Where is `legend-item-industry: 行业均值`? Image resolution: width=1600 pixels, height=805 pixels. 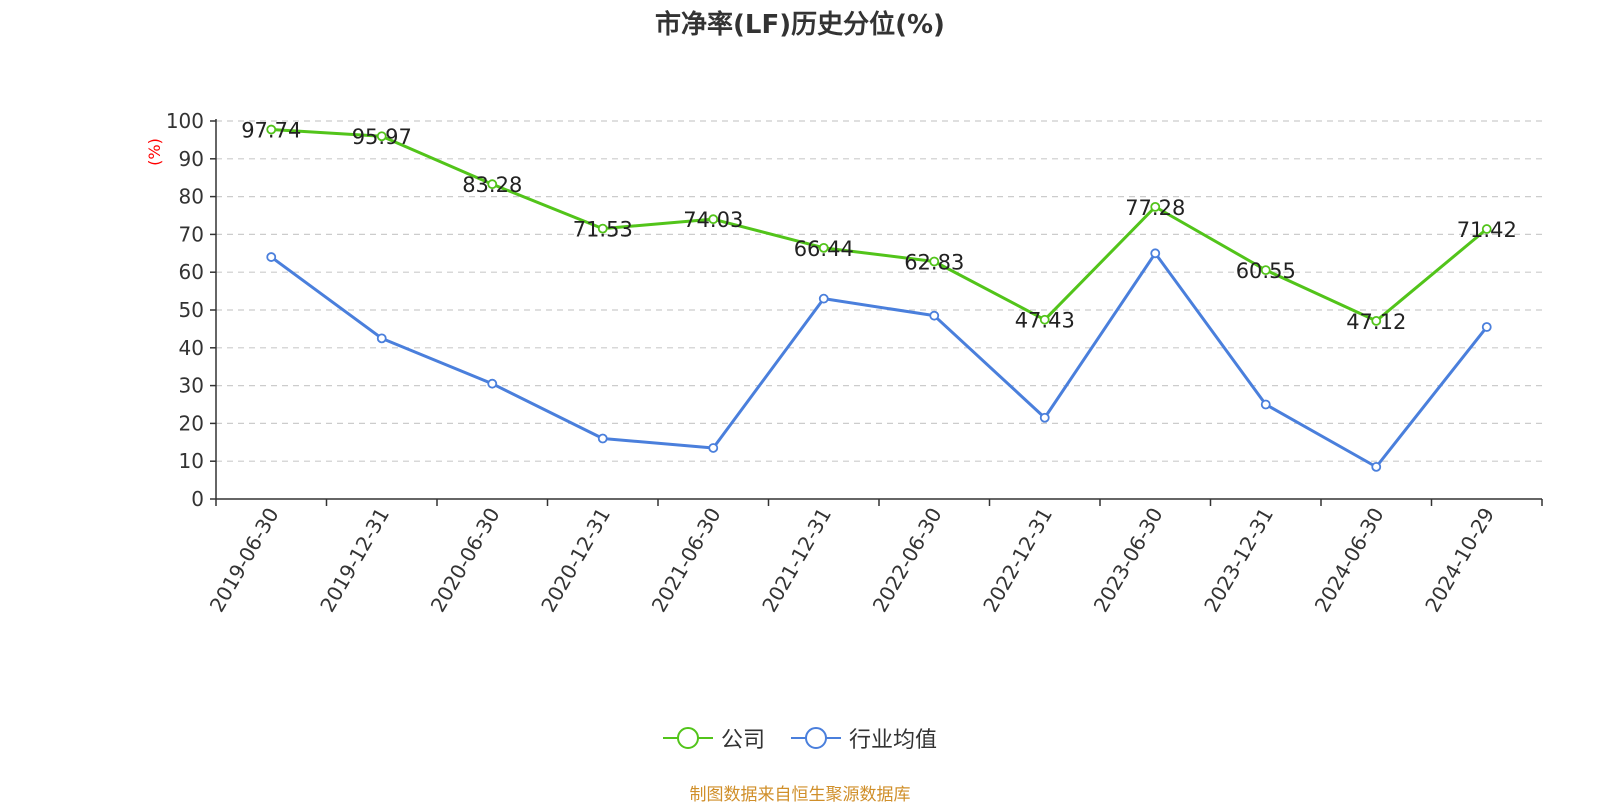 legend-item-industry: 行业均值 is located at coordinates (864, 738).